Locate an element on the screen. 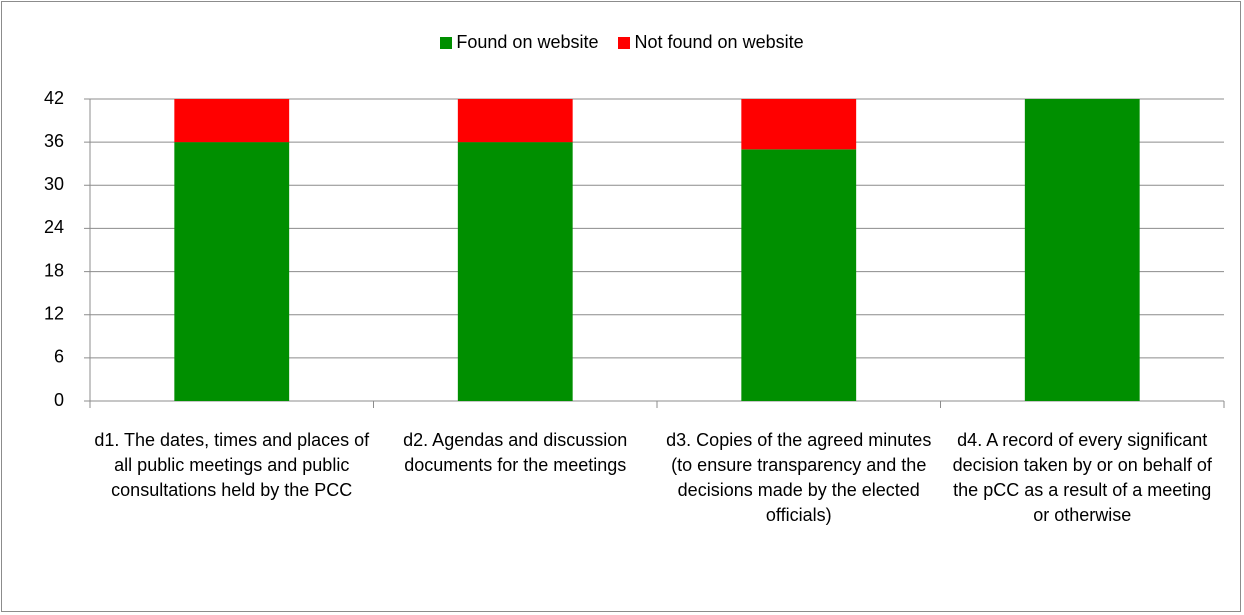  y-tick-label: 0 is located at coordinates (59, 400).